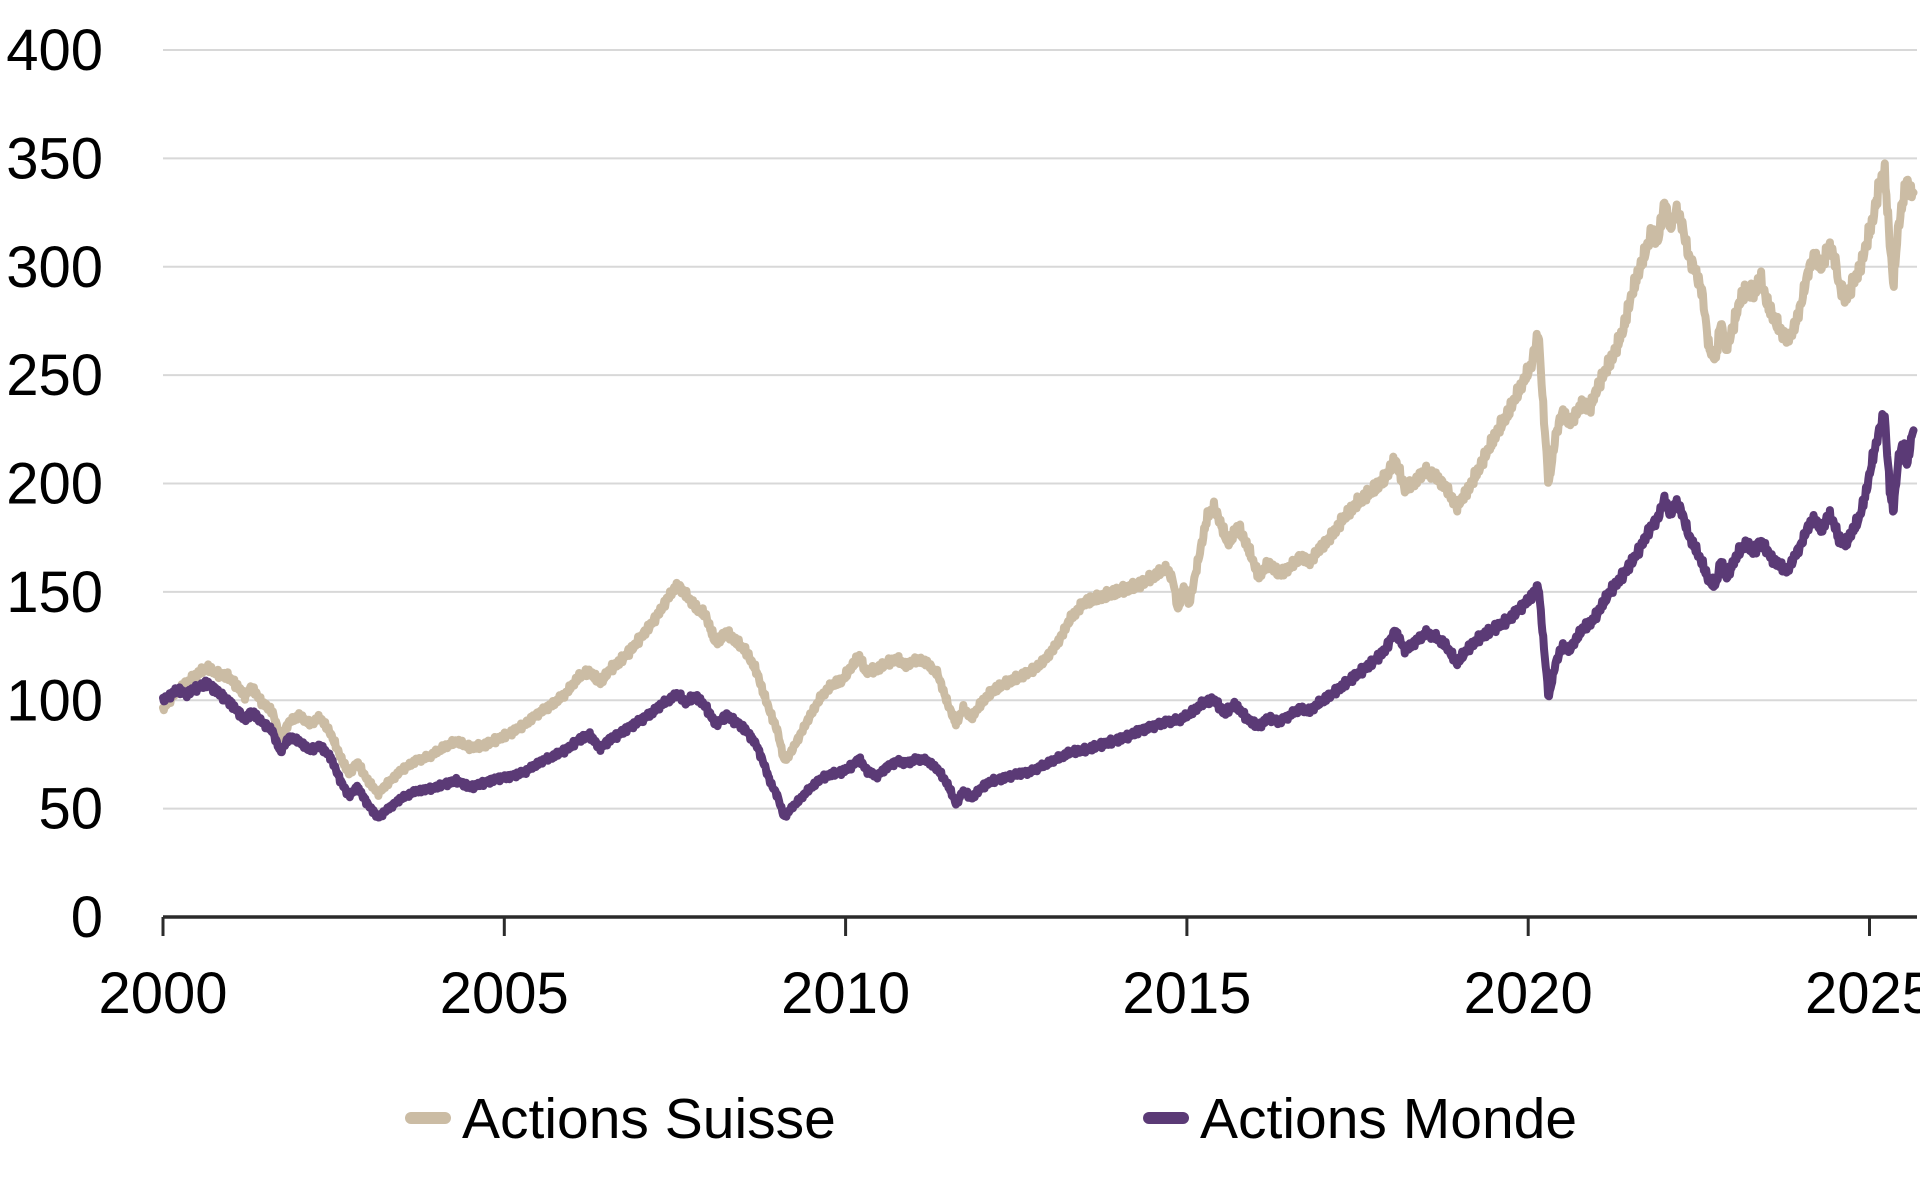  What do you see at coordinates (1528, 993) in the screenshot?
I see `x-tick-label: 2020` at bounding box center [1528, 993].